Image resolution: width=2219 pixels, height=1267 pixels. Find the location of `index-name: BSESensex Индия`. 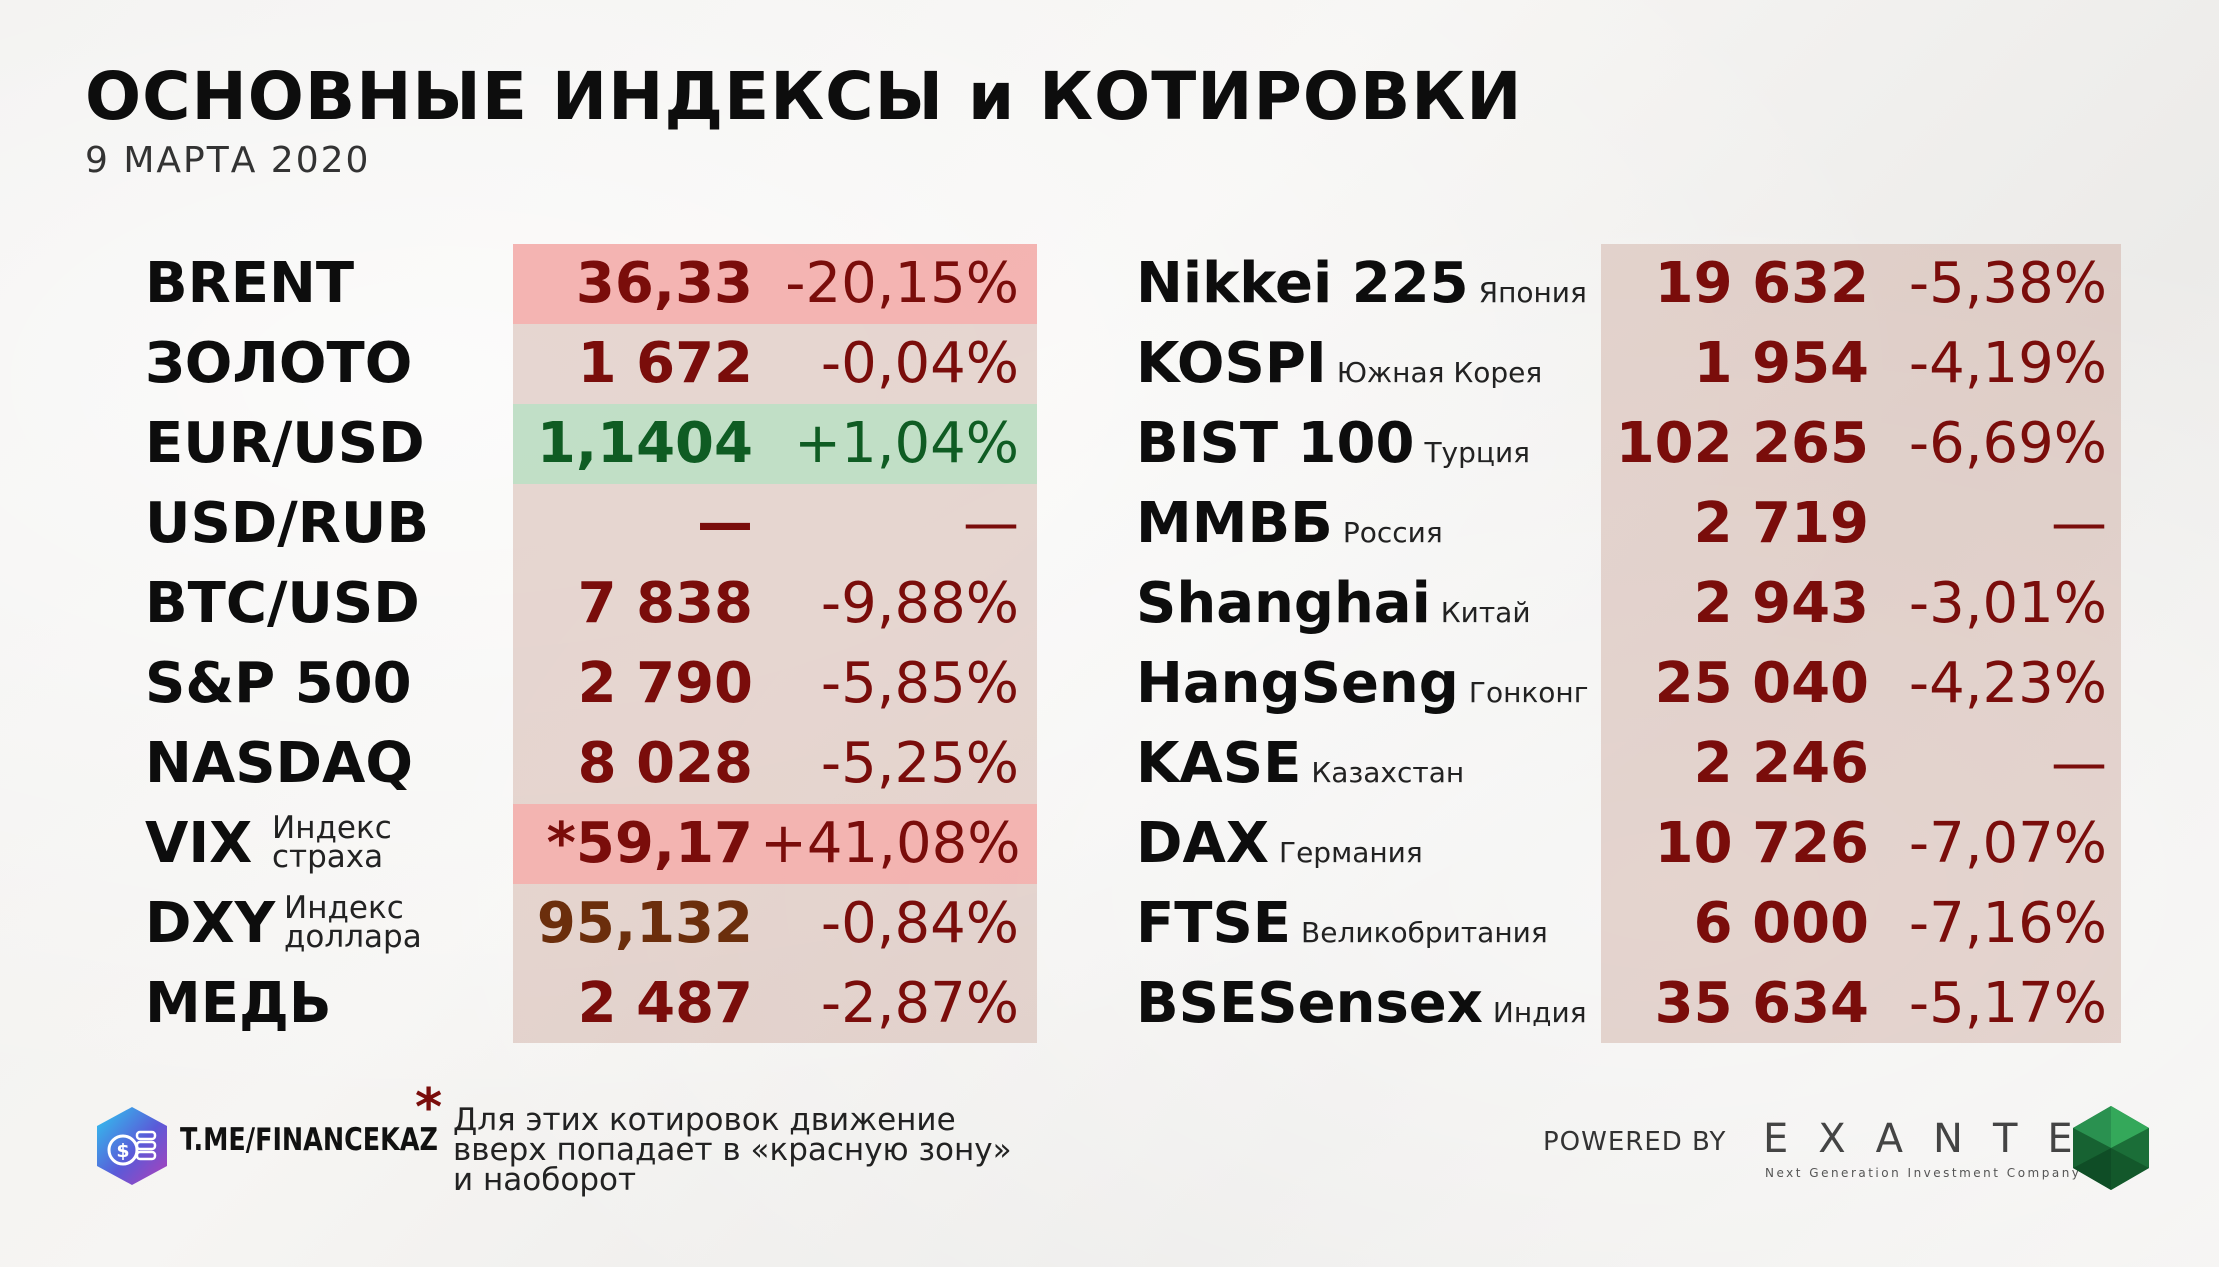

index-name: BSESensex Индия is located at coordinates (1361, 1008).